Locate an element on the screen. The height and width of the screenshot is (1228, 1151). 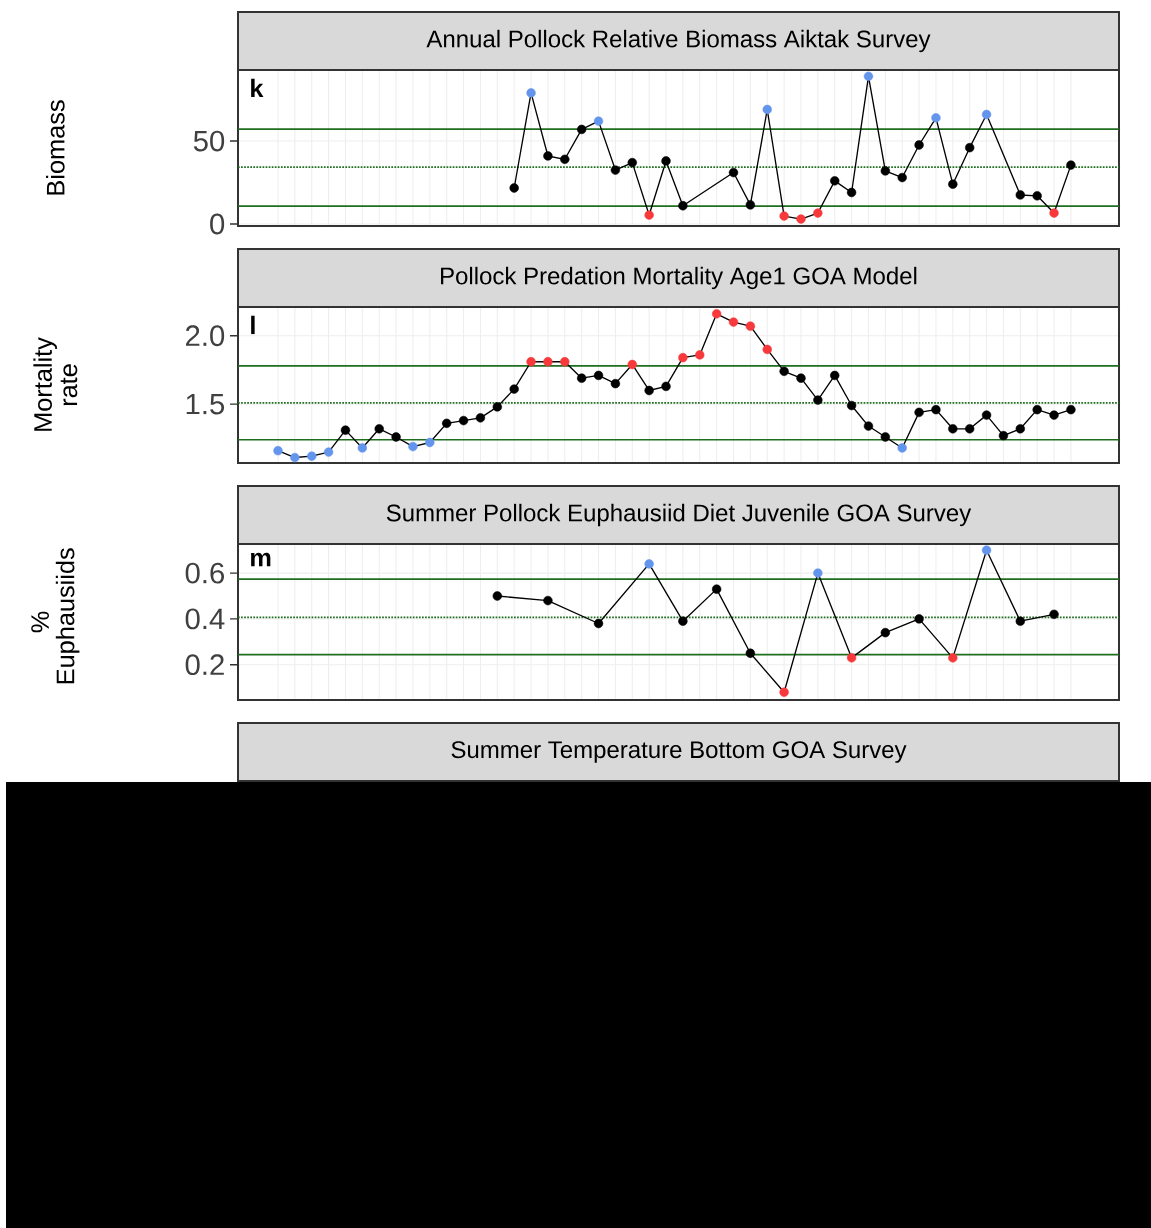
y-tick-label: 50 is located at coordinates (209, 141).